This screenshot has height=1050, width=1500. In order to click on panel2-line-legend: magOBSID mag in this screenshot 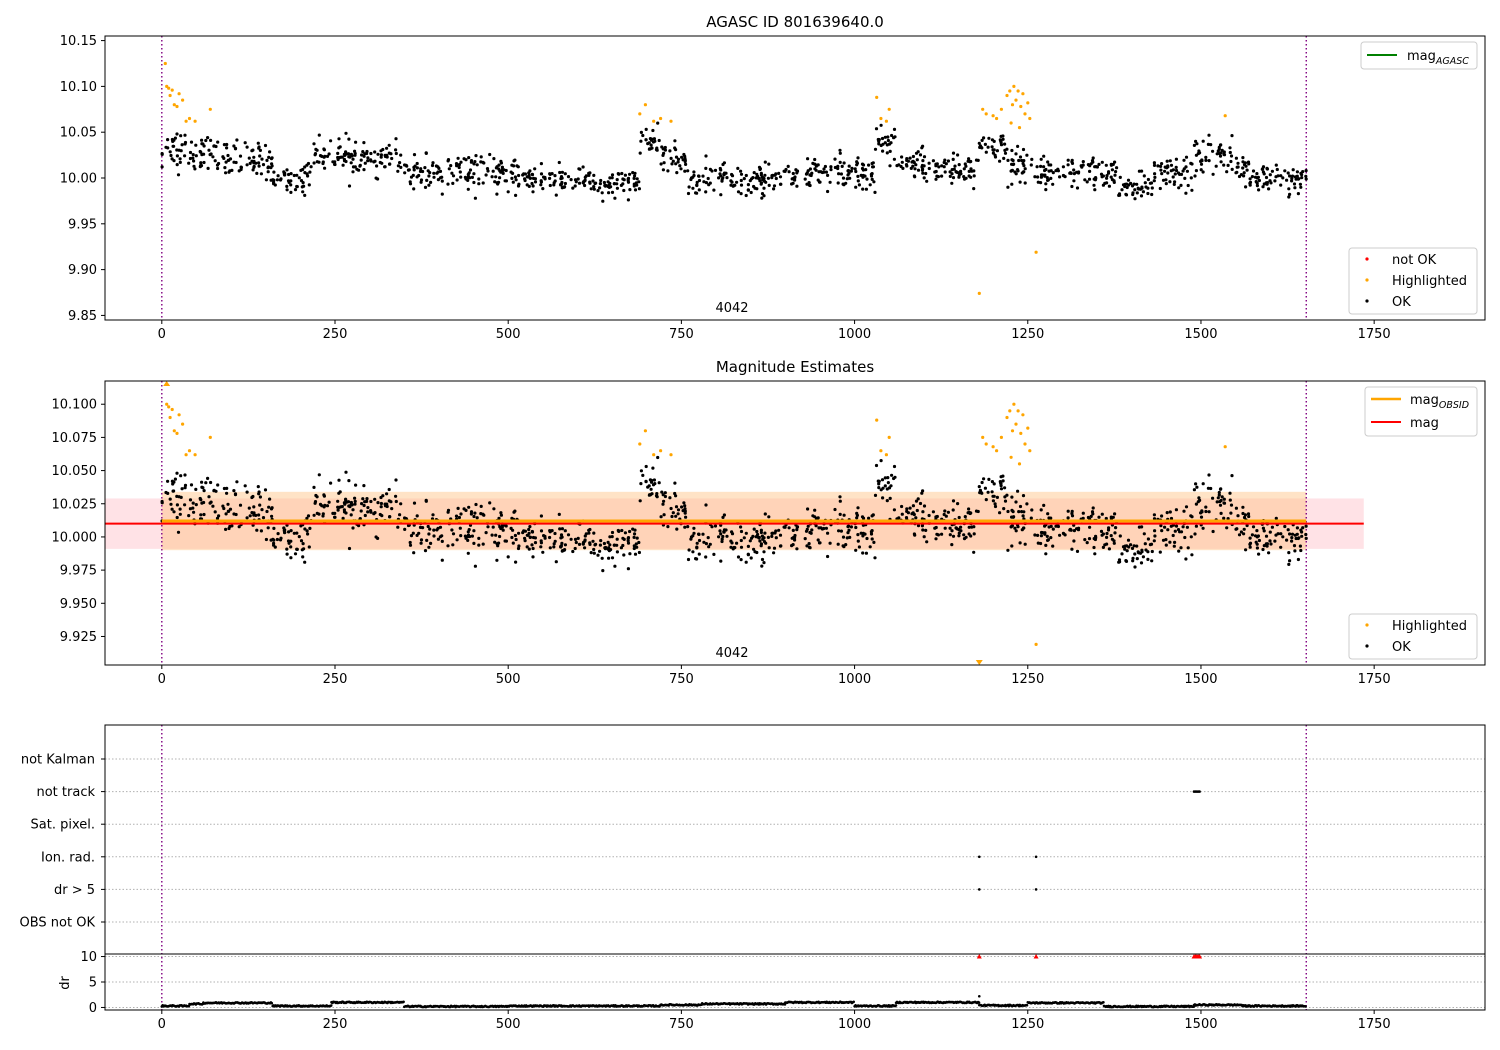, I will do `click(1421, 411)`.